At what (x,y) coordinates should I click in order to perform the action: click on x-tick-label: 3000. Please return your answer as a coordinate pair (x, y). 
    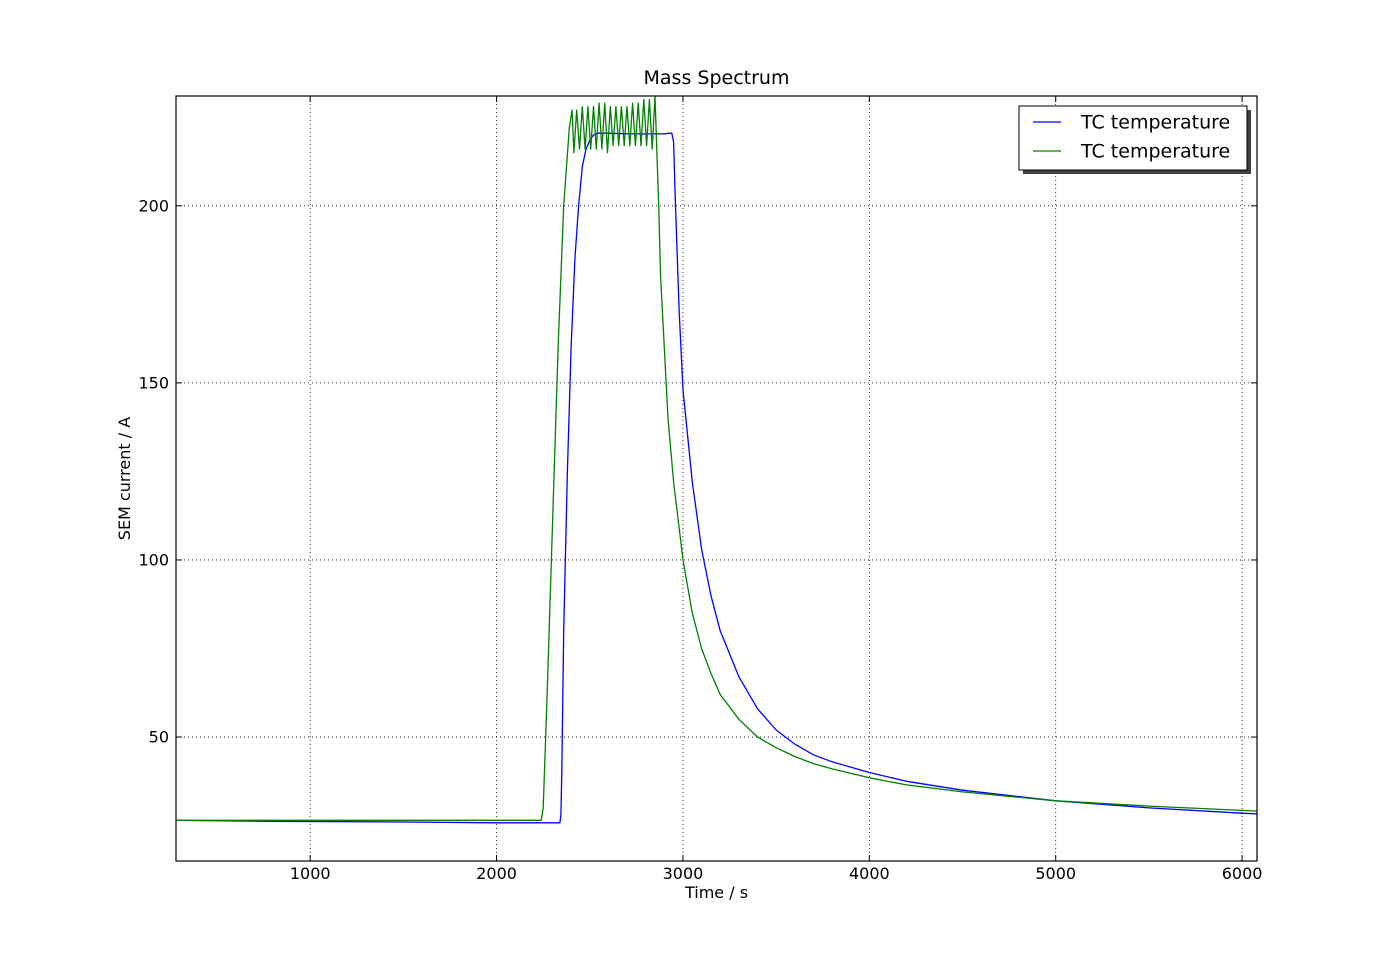
    Looking at the image, I should click on (683, 873).